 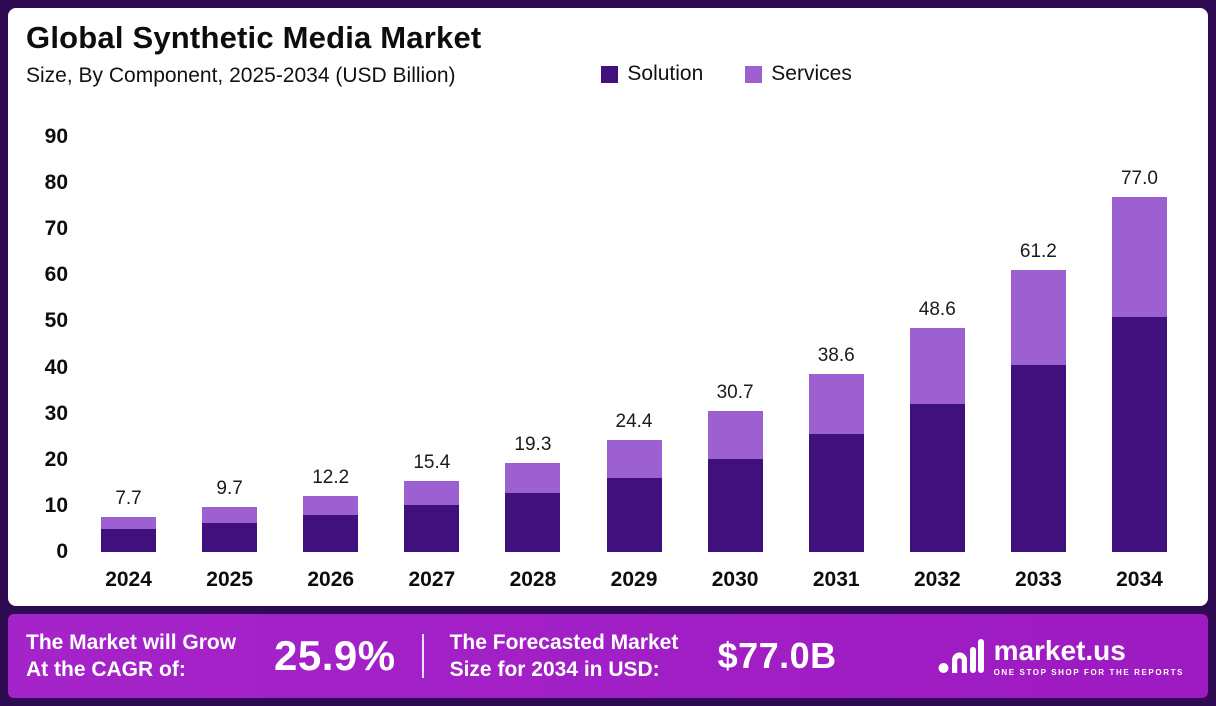 What do you see at coordinates (56, 321) in the screenshot?
I see `y-axis-tick-label: 50` at bounding box center [56, 321].